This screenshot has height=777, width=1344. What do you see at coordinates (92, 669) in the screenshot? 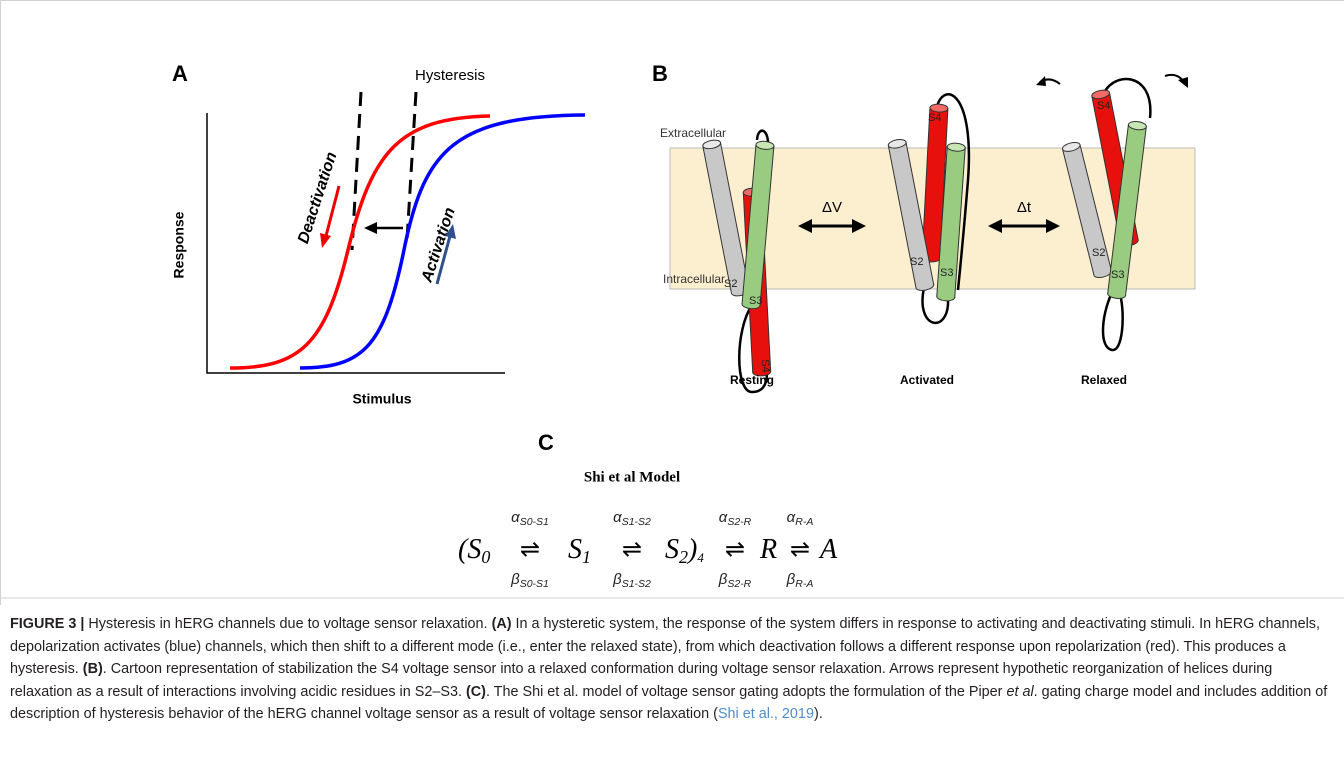
I see `caption-text: (B)` at bounding box center [92, 669].